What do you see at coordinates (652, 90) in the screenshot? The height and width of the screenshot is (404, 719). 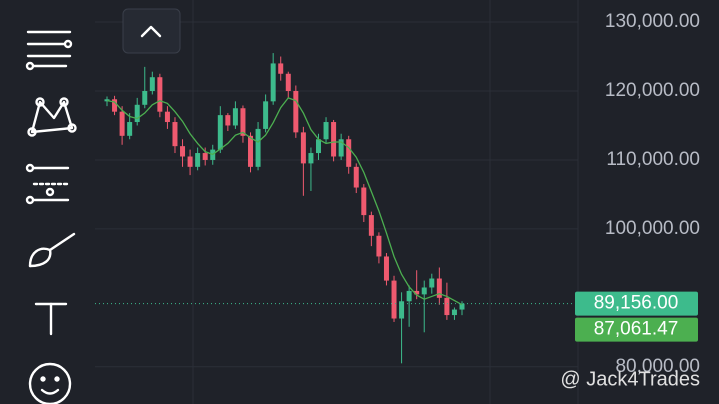 I see `y-tick-label: 120,000.00` at bounding box center [652, 90].